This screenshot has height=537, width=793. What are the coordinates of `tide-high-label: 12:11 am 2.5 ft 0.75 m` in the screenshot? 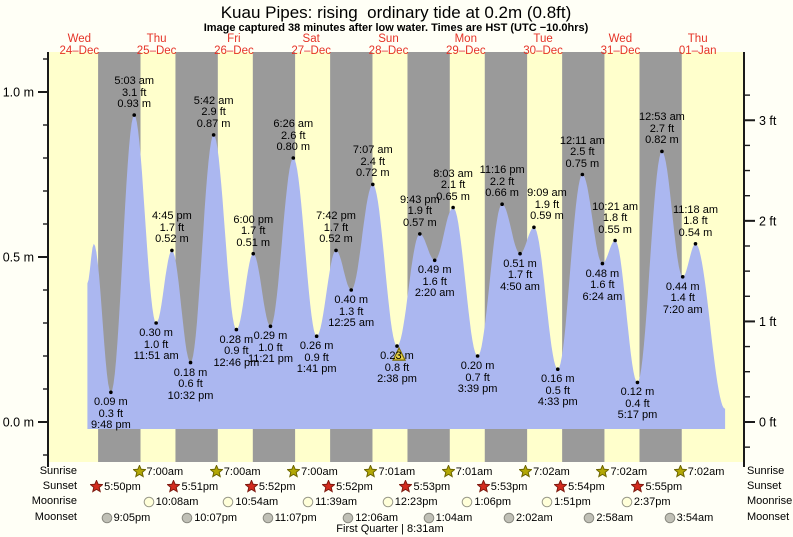 It's located at (582, 152).